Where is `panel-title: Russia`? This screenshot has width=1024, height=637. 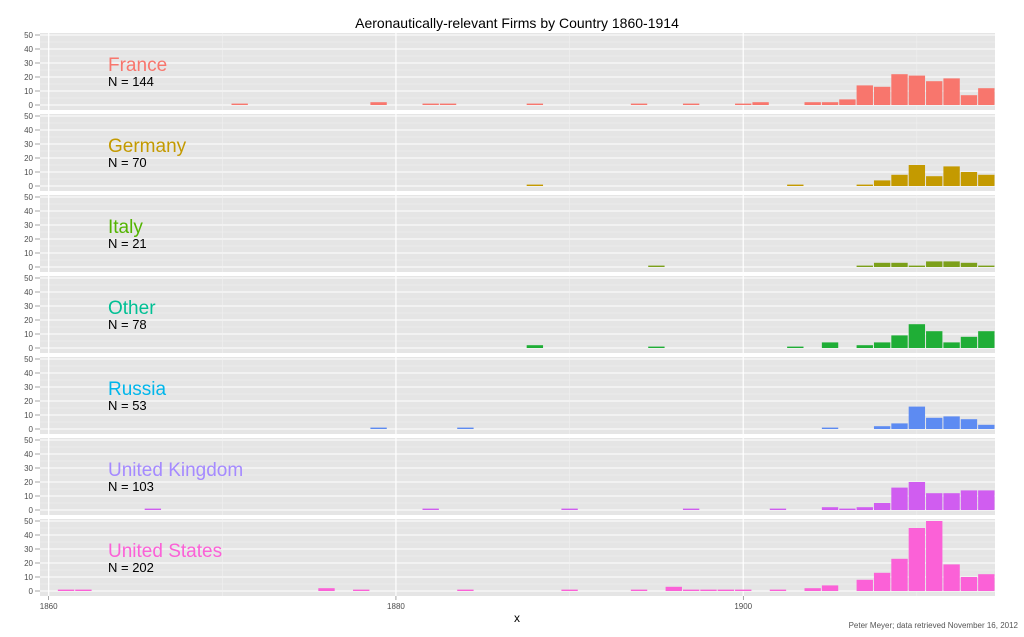
panel-title: Russia is located at coordinates (137, 389).